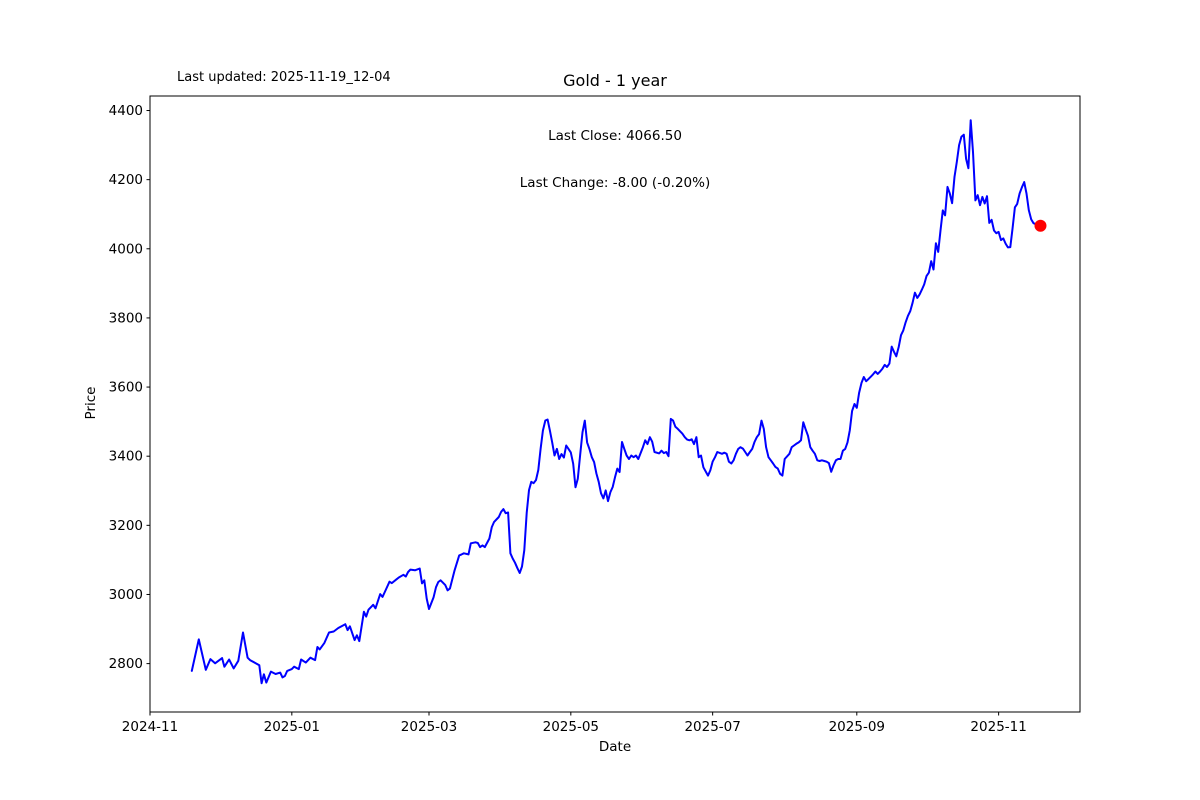 Image resolution: width=1200 pixels, height=800 pixels. What do you see at coordinates (126, 595) in the screenshot?
I see `y-tick-label: 3000` at bounding box center [126, 595].